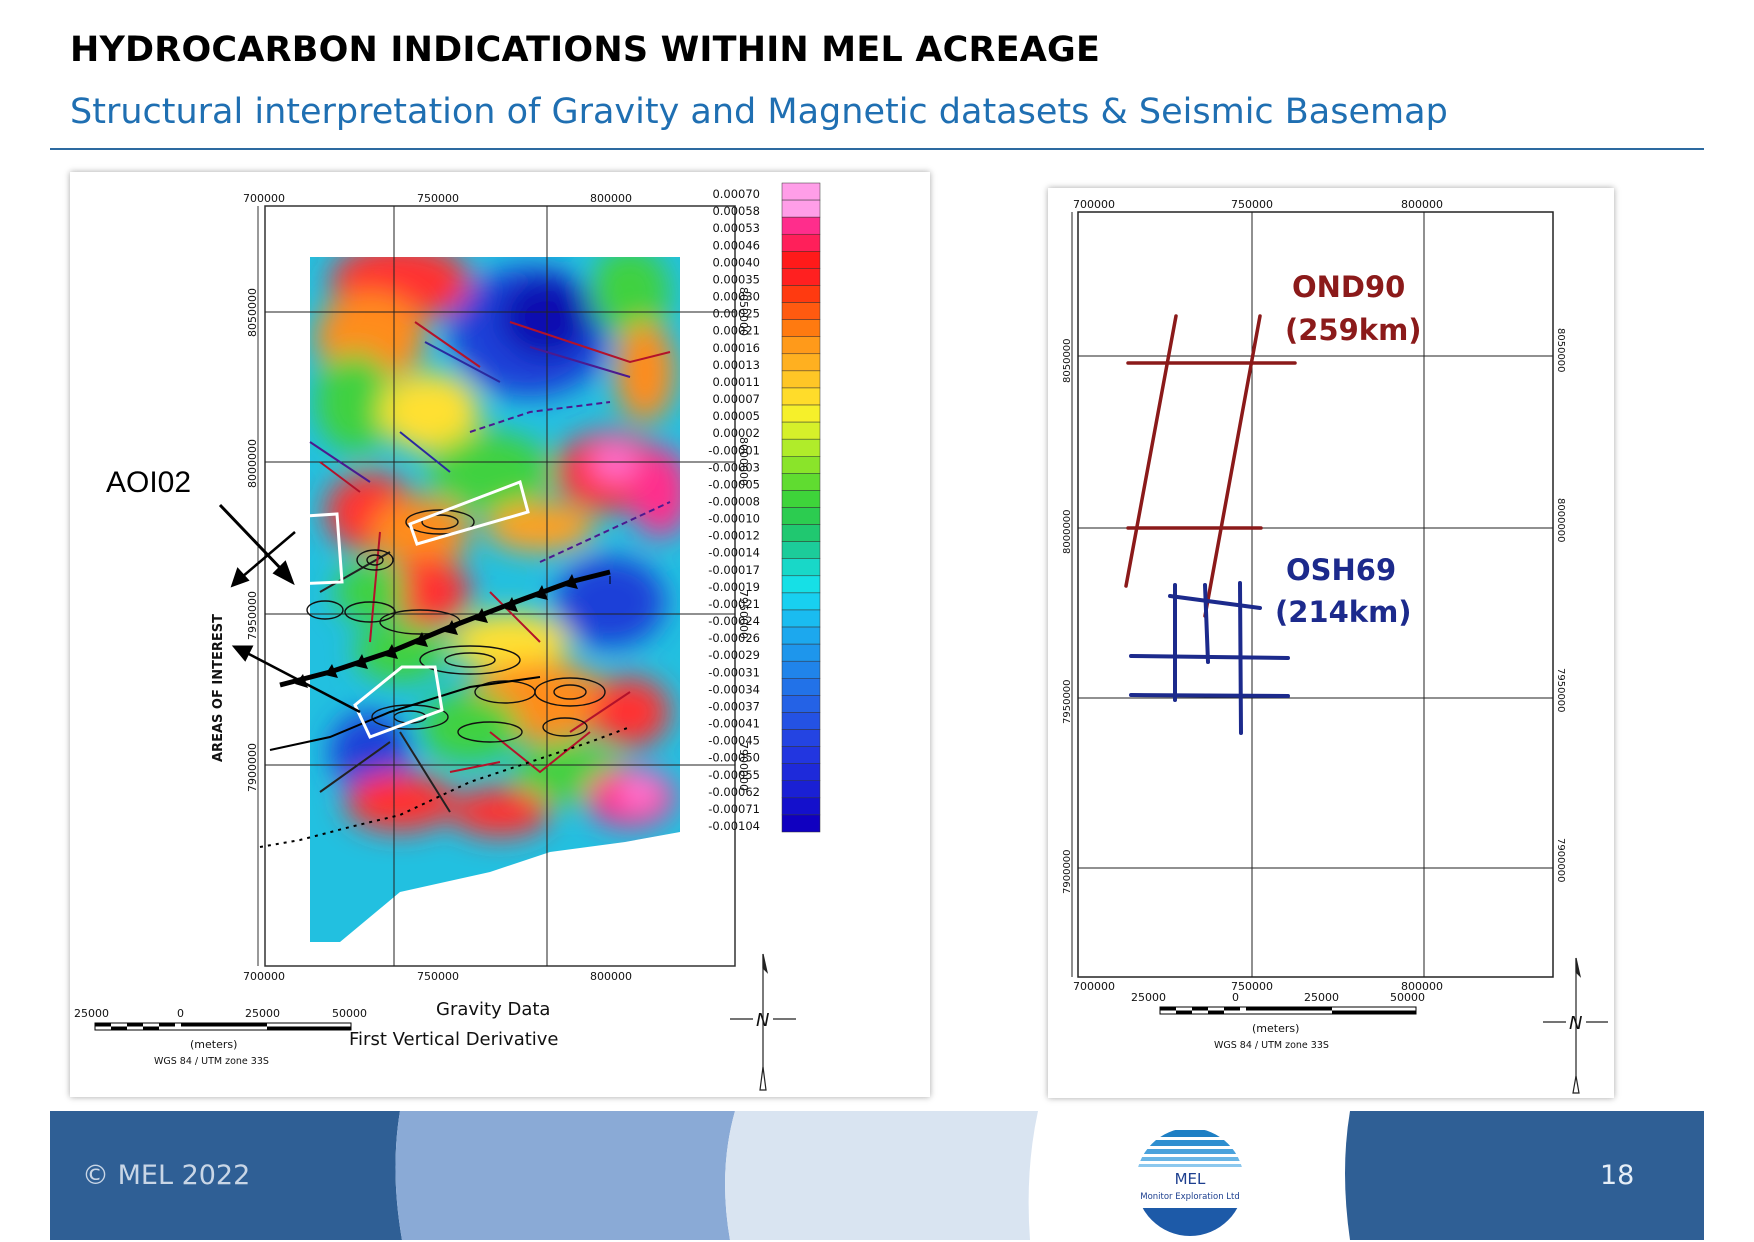 Image resolution: width=1754 pixels, height=1242 pixels. I want to click on right-tick-3: 7950000, so click(743, 614).